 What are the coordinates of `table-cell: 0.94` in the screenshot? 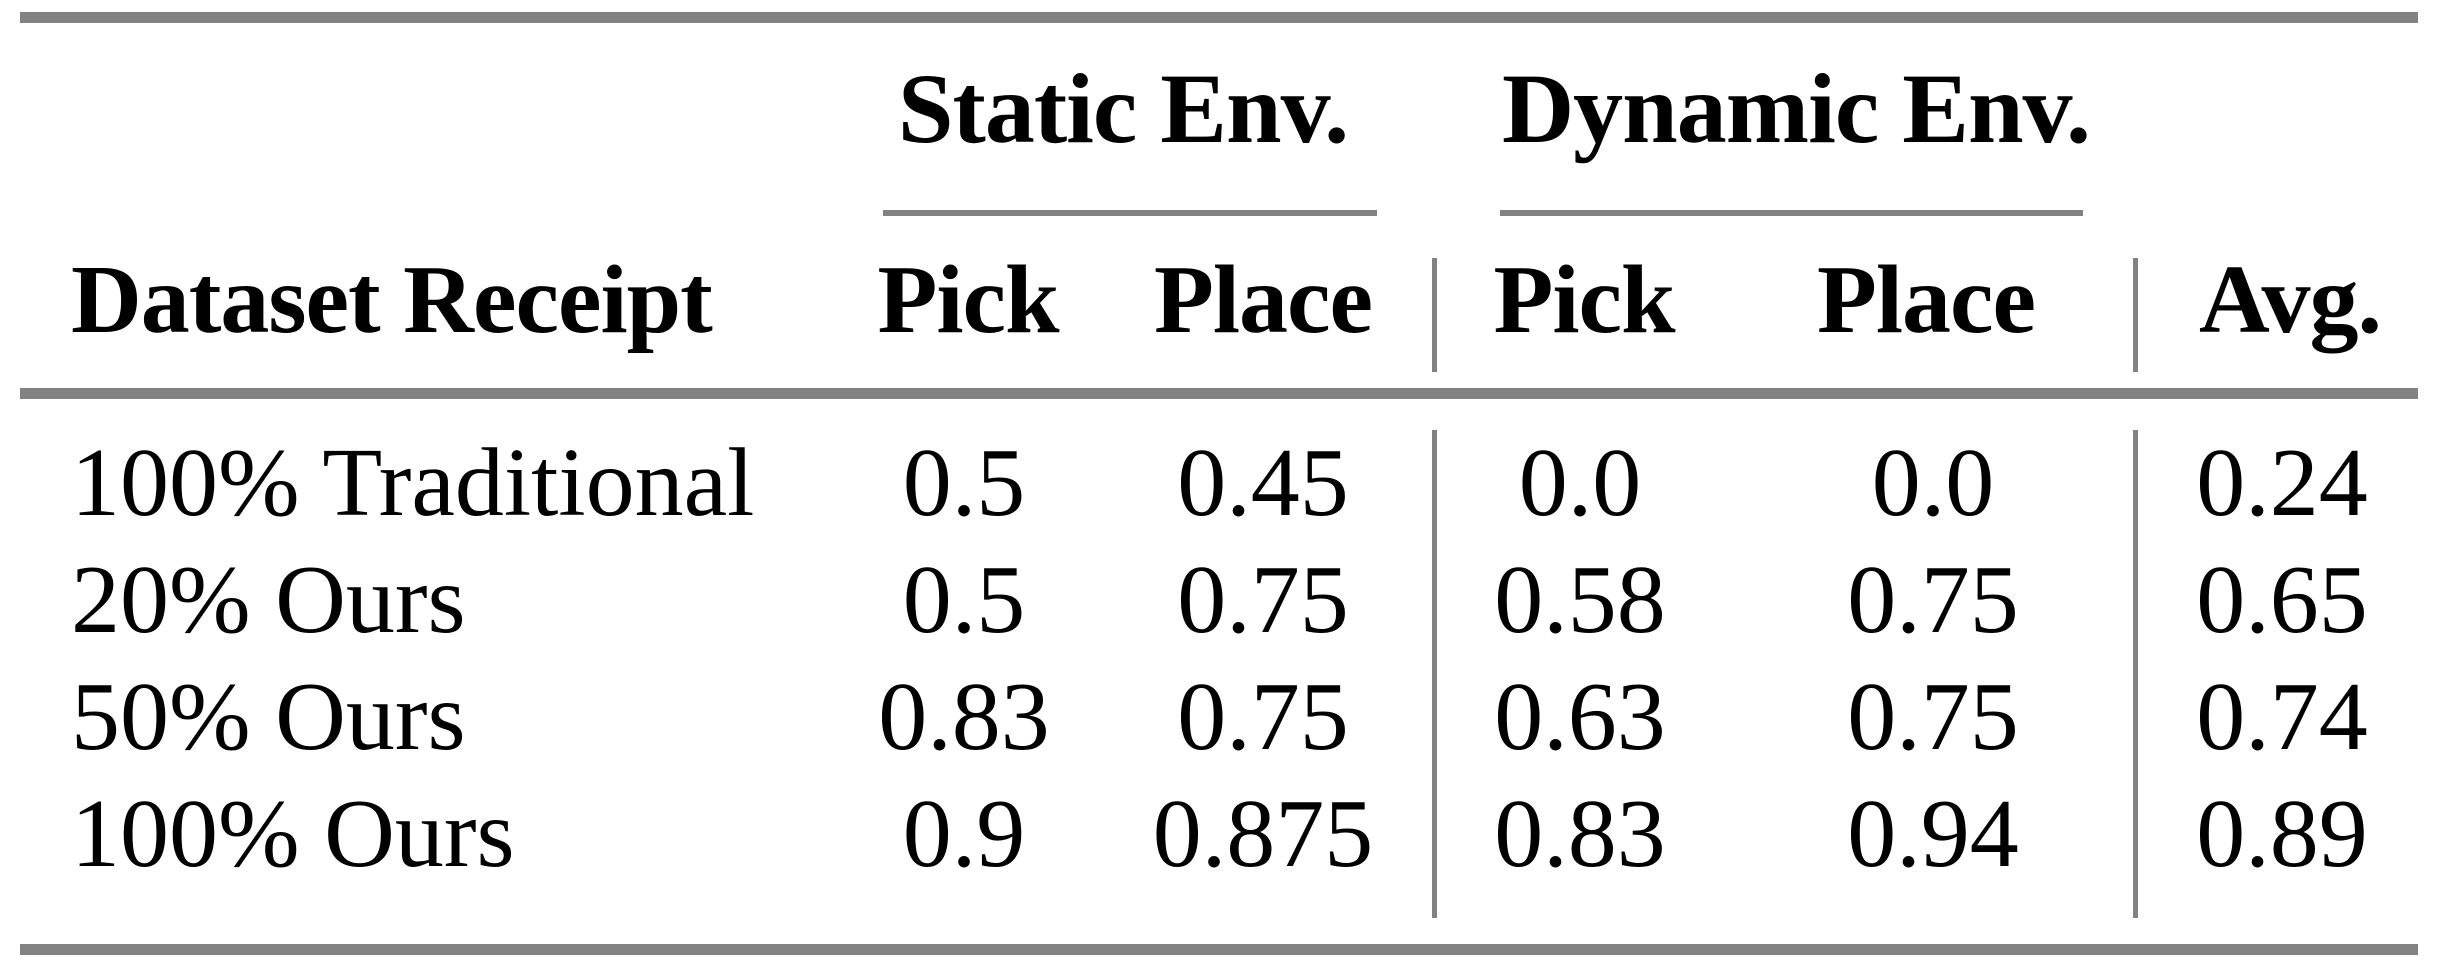 It's located at (1933, 834).